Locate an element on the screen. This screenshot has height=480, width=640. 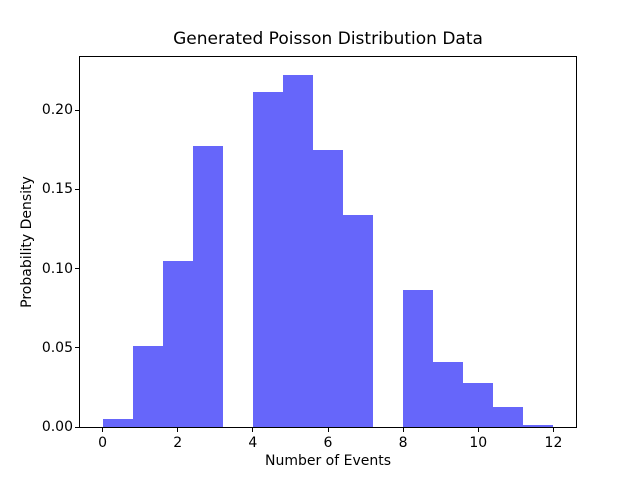
x-tick-label: 2 is located at coordinates (178, 443).